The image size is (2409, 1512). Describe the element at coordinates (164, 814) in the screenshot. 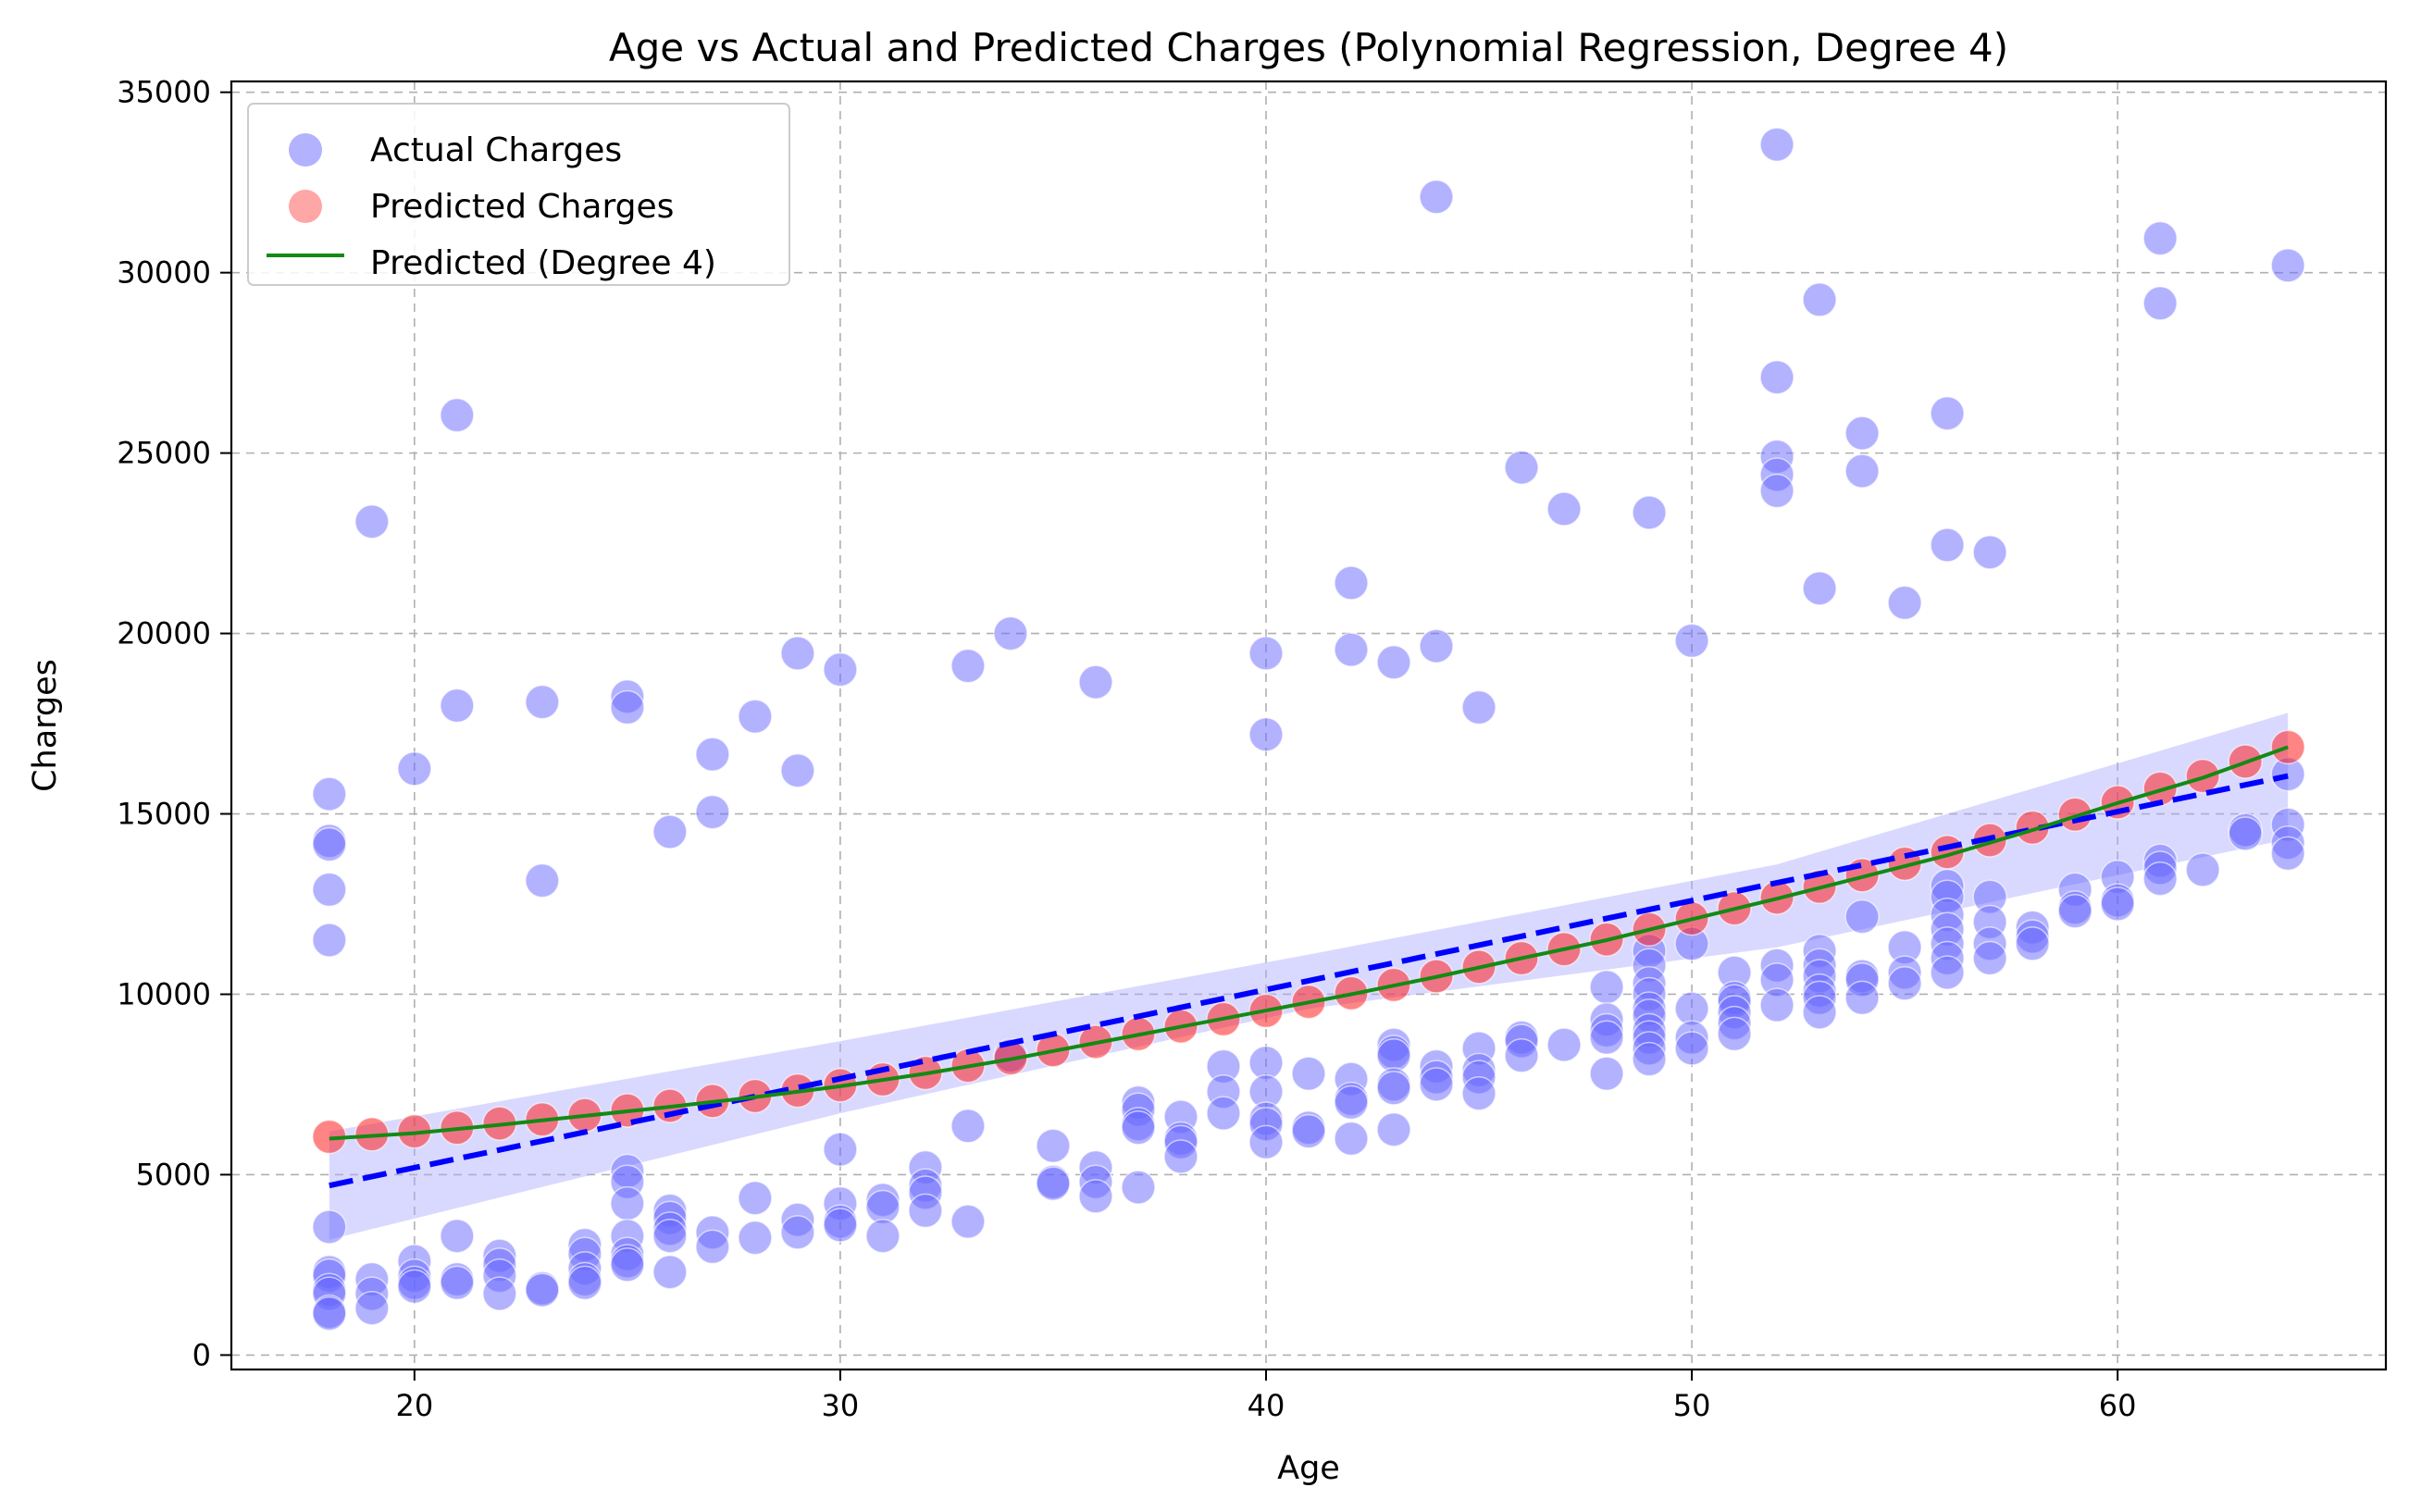

I see `y-tick-label: 15000` at that location.